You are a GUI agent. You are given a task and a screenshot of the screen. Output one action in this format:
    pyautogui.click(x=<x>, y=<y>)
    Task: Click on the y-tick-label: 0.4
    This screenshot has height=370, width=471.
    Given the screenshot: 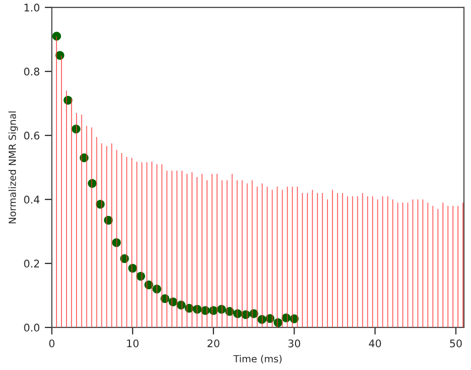 What is the action you would take?
    pyautogui.click(x=32, y=200)
    